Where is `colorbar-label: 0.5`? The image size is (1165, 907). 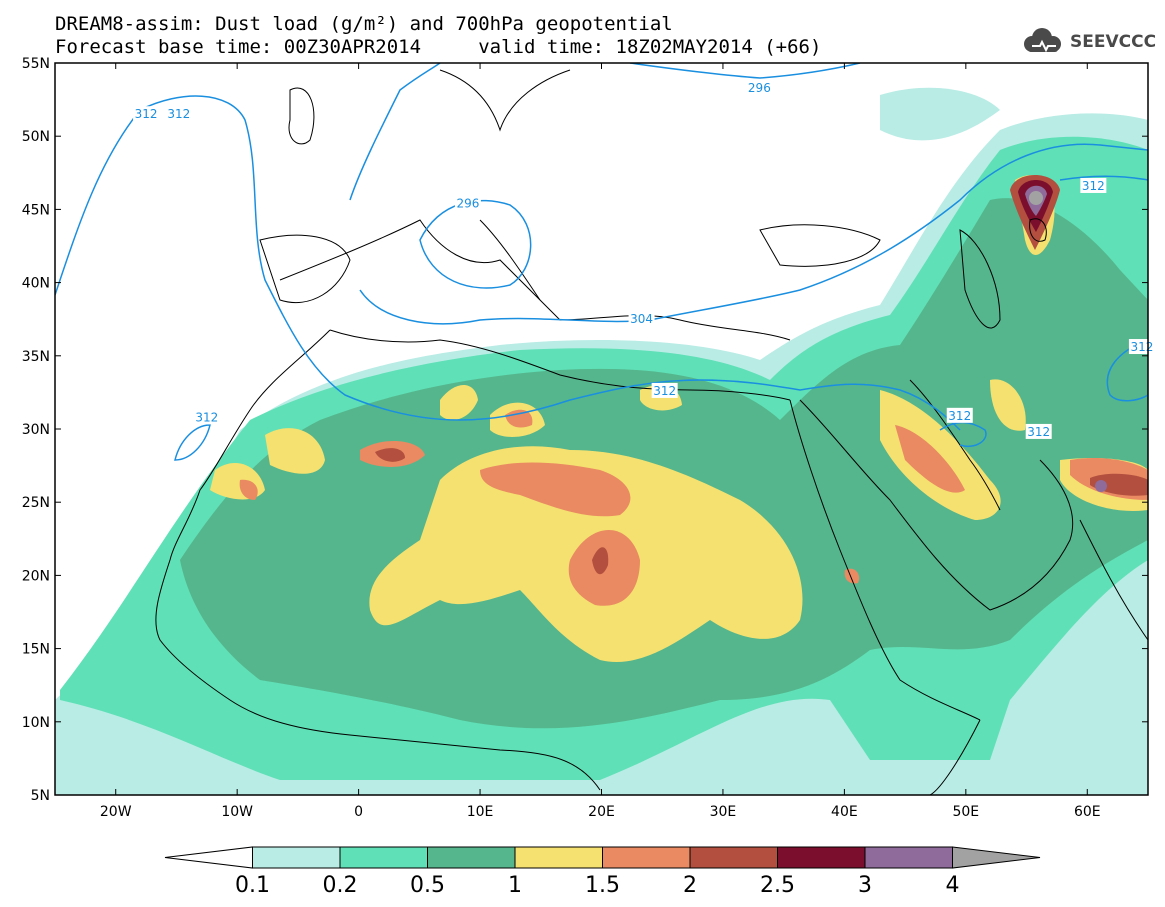 colorbar-label: 0.5 is located at coordinates (427, 885).